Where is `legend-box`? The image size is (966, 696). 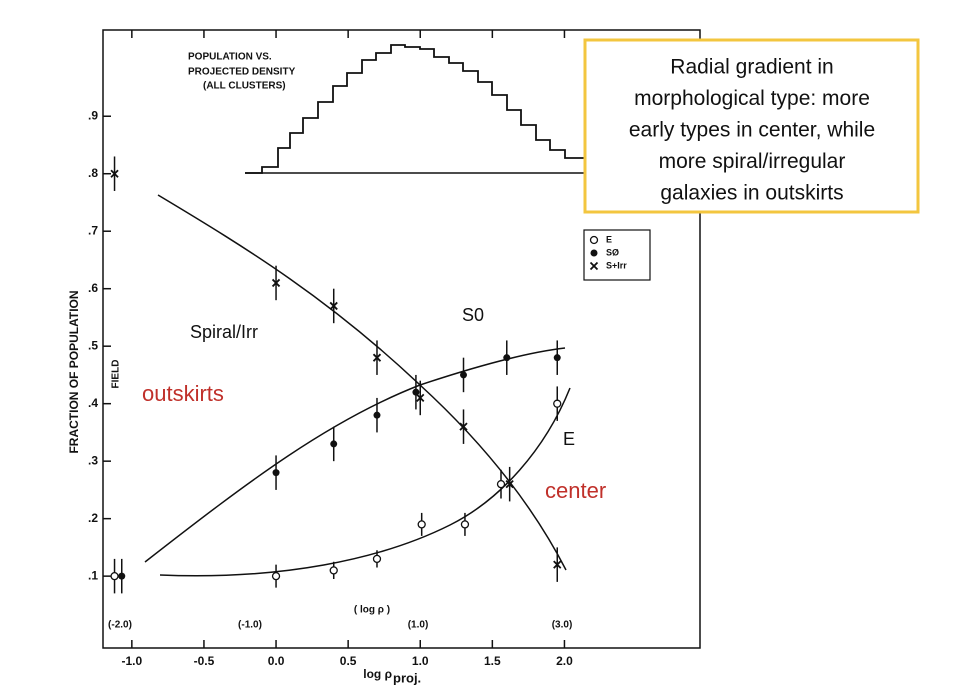
legend-box is located at coordinates (617, 255).